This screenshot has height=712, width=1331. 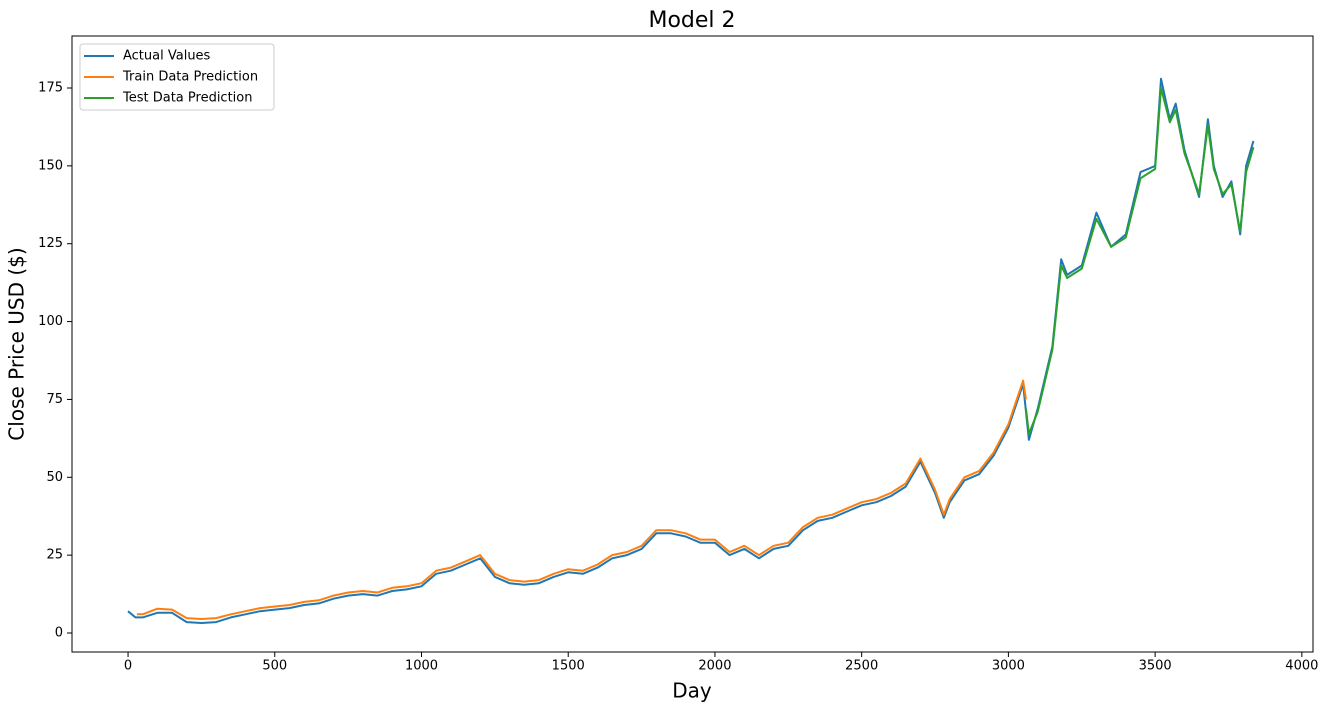 I want to click on legend-box, so click(x=177, y=77).